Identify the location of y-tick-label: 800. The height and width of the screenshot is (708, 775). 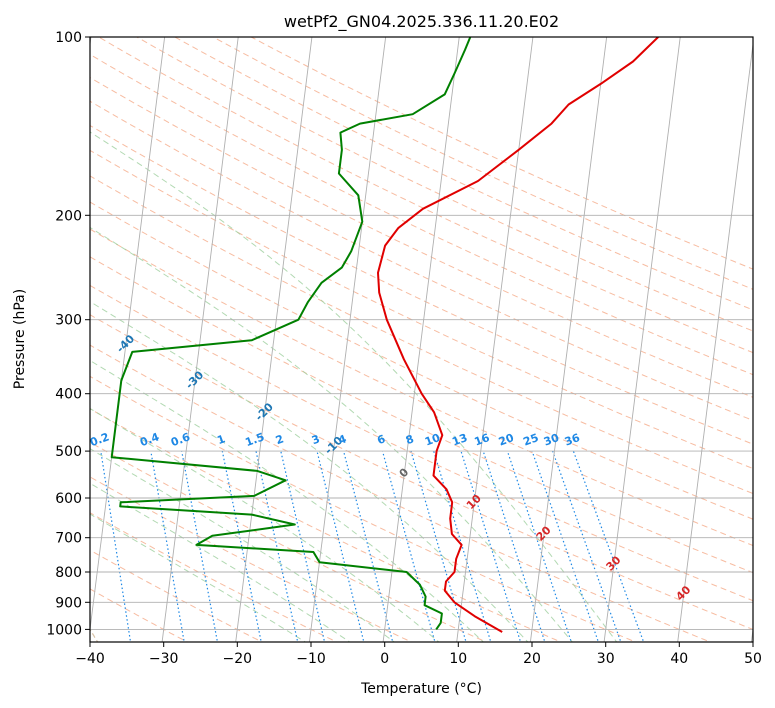
(68, 573).